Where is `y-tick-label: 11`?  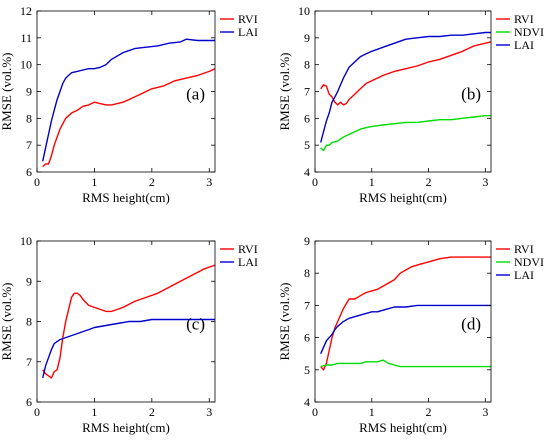
y-tick-label: 11 is located at coordinates (26, 38).